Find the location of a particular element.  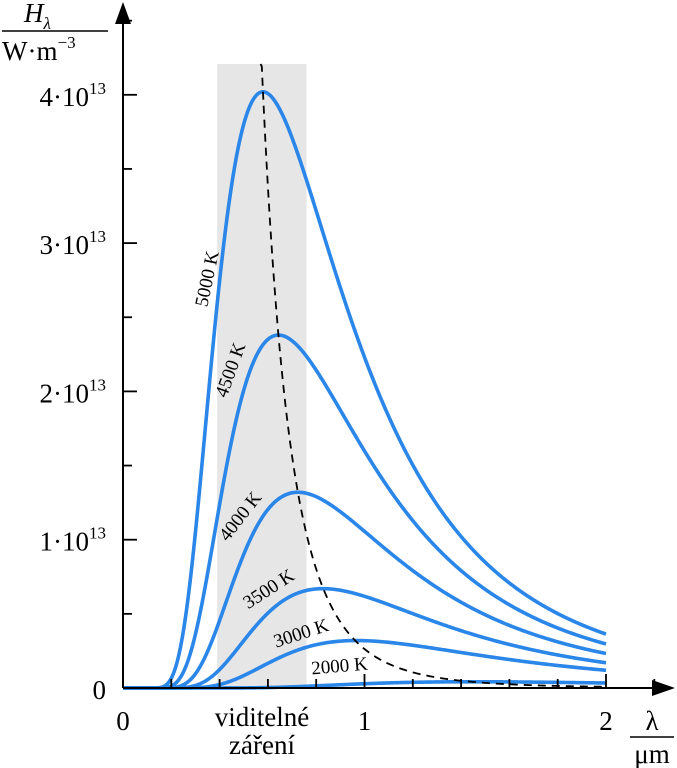

x-tick-label: 1 is located at coordinates (365, 721).